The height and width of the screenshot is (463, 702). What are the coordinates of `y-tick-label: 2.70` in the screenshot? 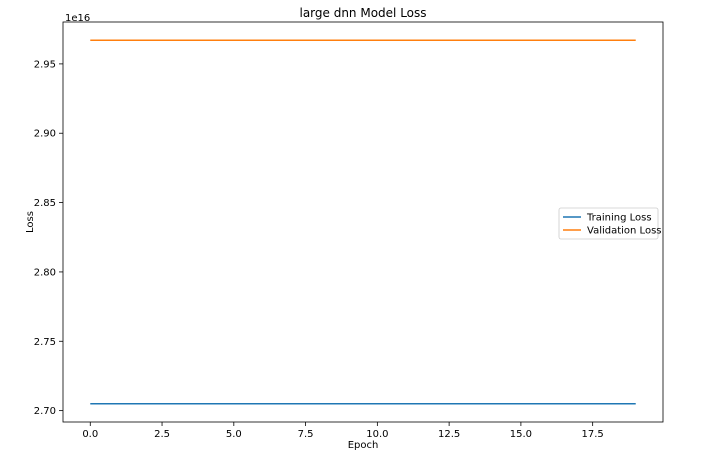 It's located at (45, 411).